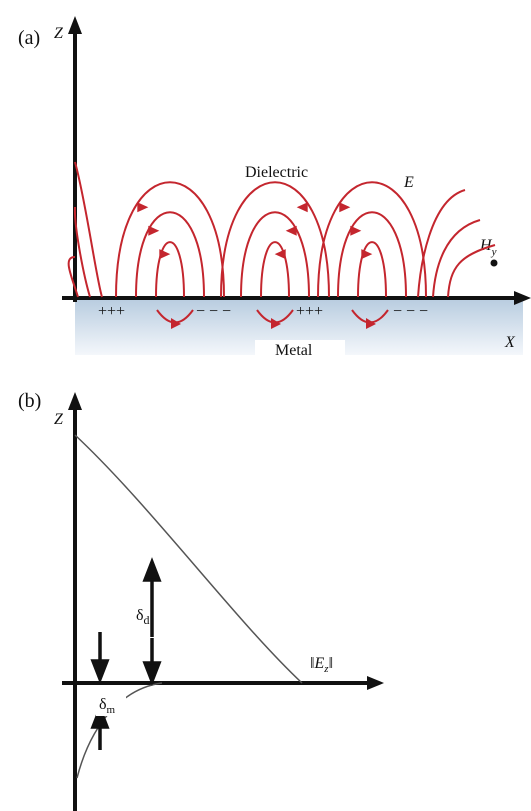 The height and width of the screenshot is (811, 531). What do you see at coordinates (188, 559) in the screenshot?
I see `dielectric-decay` at bounding box center [188, 559].